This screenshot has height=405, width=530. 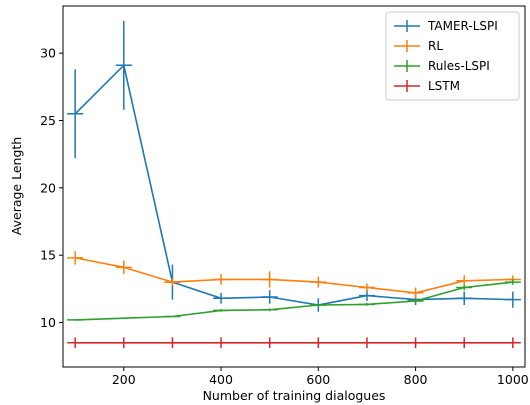 What do you see at coordinates (294, 343) in the screenshot?
I see `series-lstm` at bounding box center [294, 343].